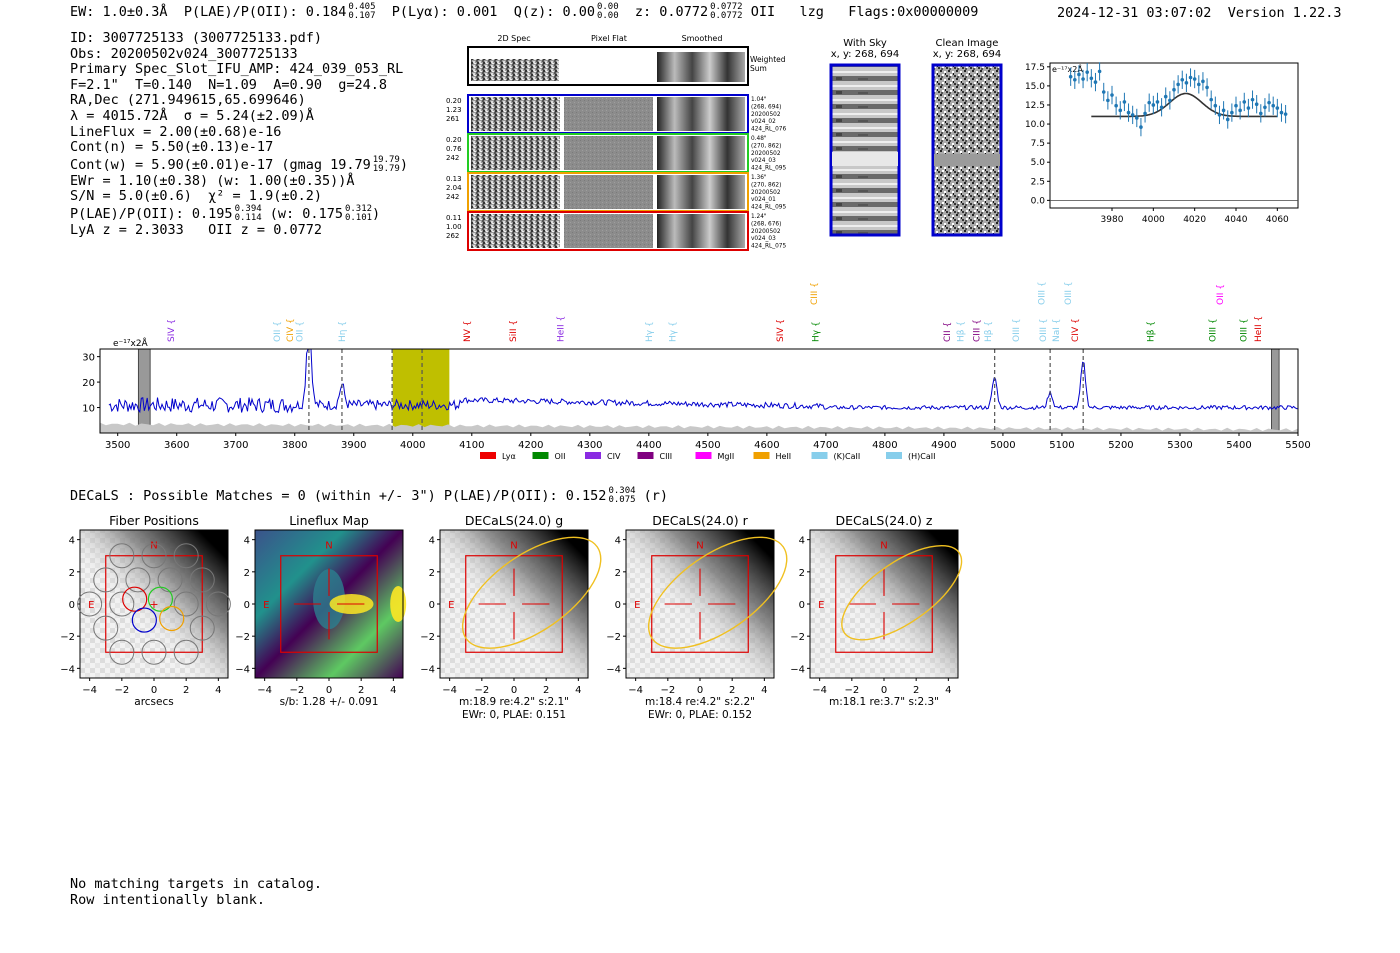  I want to click on plya-value: P(Lyα): 0.001, so click(444, 12).